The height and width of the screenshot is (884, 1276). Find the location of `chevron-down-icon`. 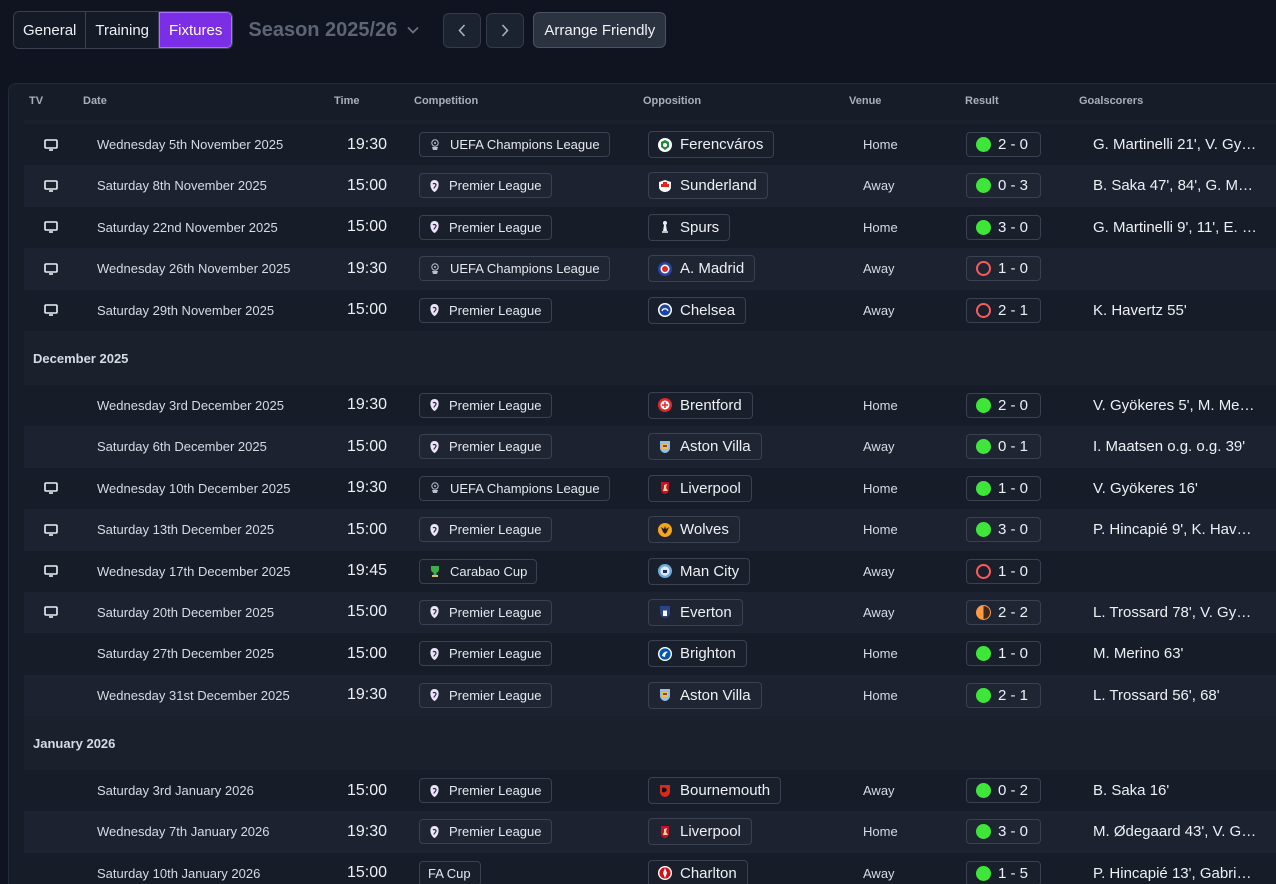

chevron-down-icon is located at coordinates (413, 30).